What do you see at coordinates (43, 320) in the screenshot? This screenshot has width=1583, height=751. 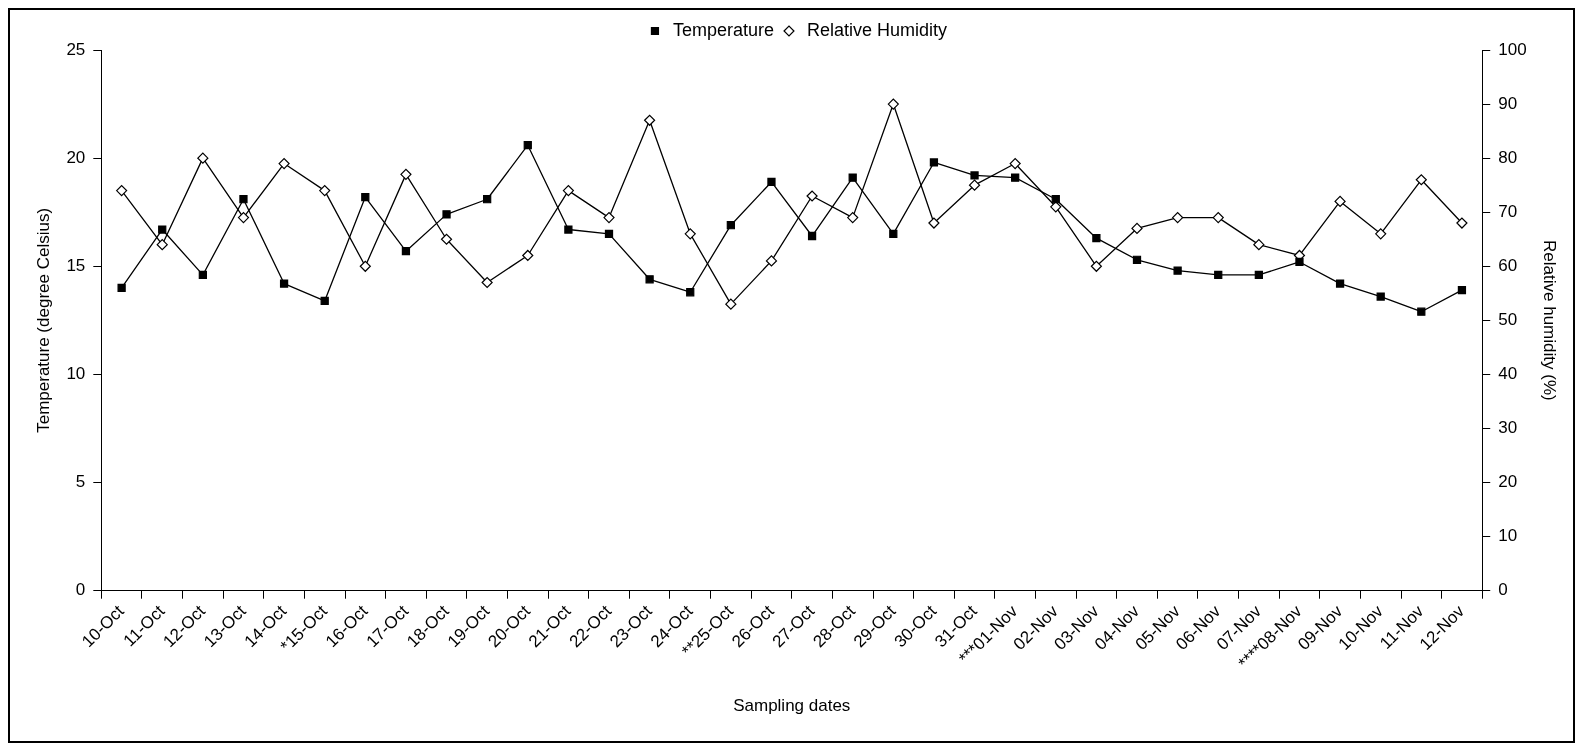 I see `y-axis-title: Temperature (degree Celsius)` at bounding box center [43, 320].